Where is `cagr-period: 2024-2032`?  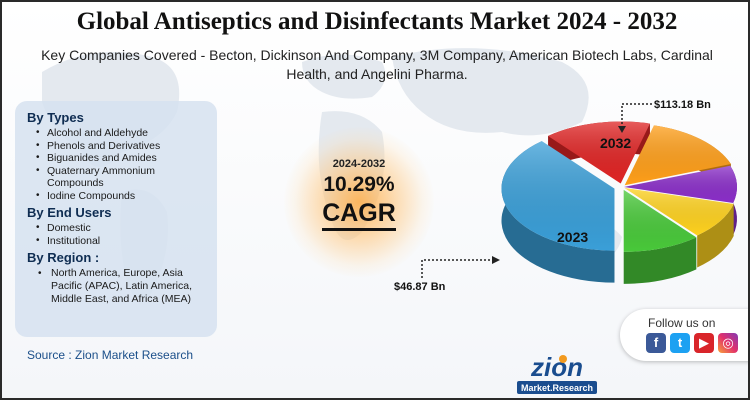 cagr-period: 2024-2032 is located at coordinates (359, 164).